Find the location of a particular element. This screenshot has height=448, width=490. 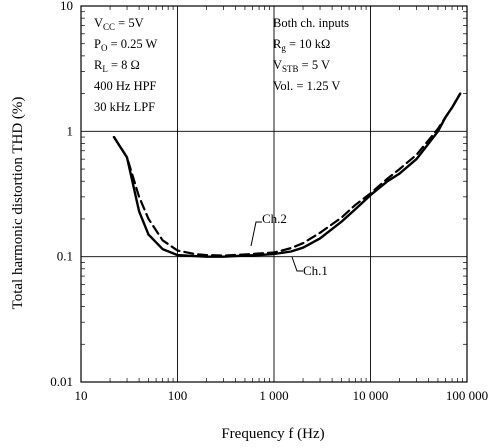

lpf-condition: 30 kHz LPF is located at coordinates (124, 107).